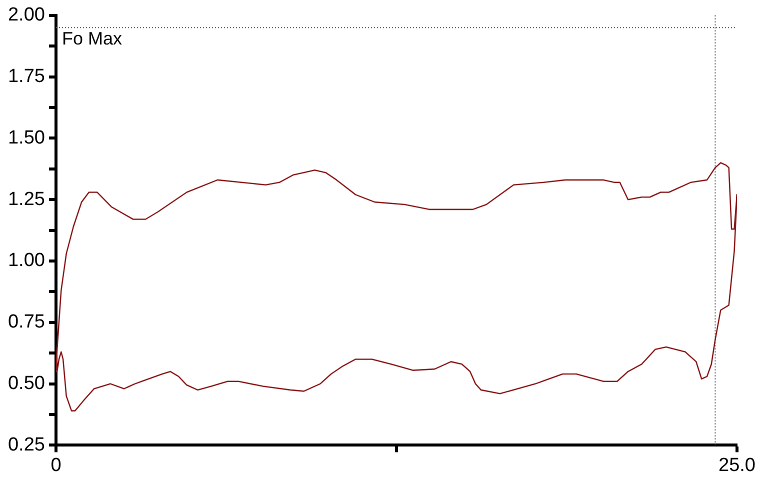 This screenshot has height=481, width=765. Describe the element at coordinates (26, 383) in the screenshot. I see `y-tick-label: 0.50` at that location.